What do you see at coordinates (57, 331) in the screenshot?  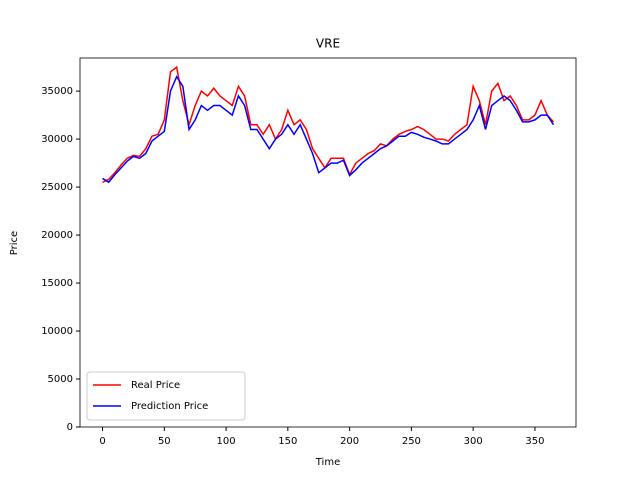 I see `y-tick-label: 10000` at bounding box center [57, 331].